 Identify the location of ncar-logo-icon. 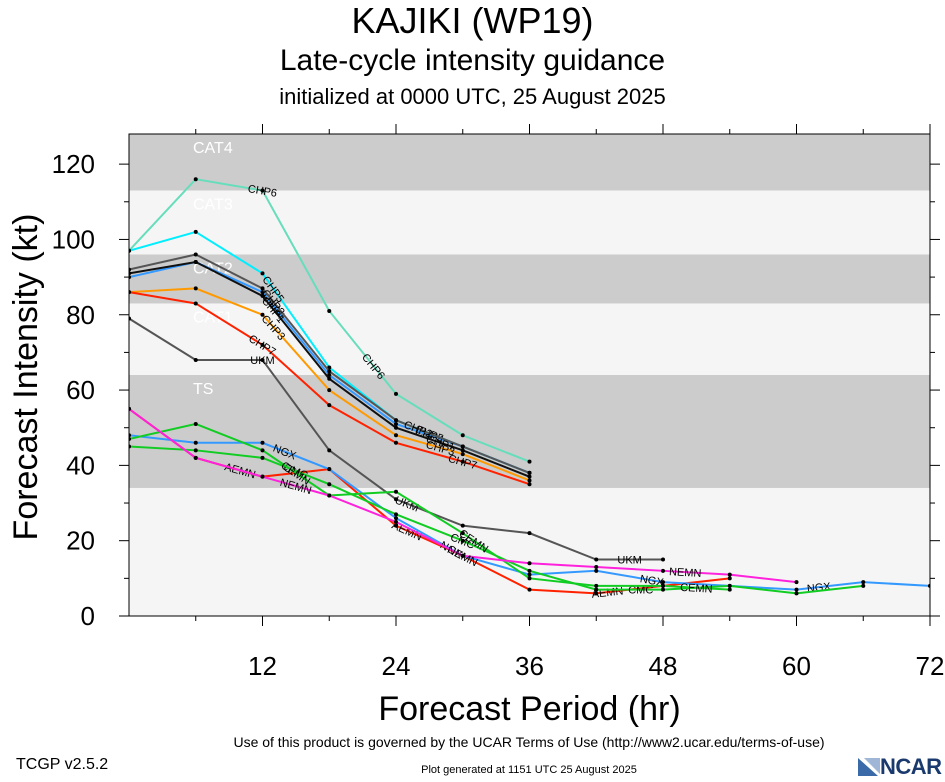
(869, 767).